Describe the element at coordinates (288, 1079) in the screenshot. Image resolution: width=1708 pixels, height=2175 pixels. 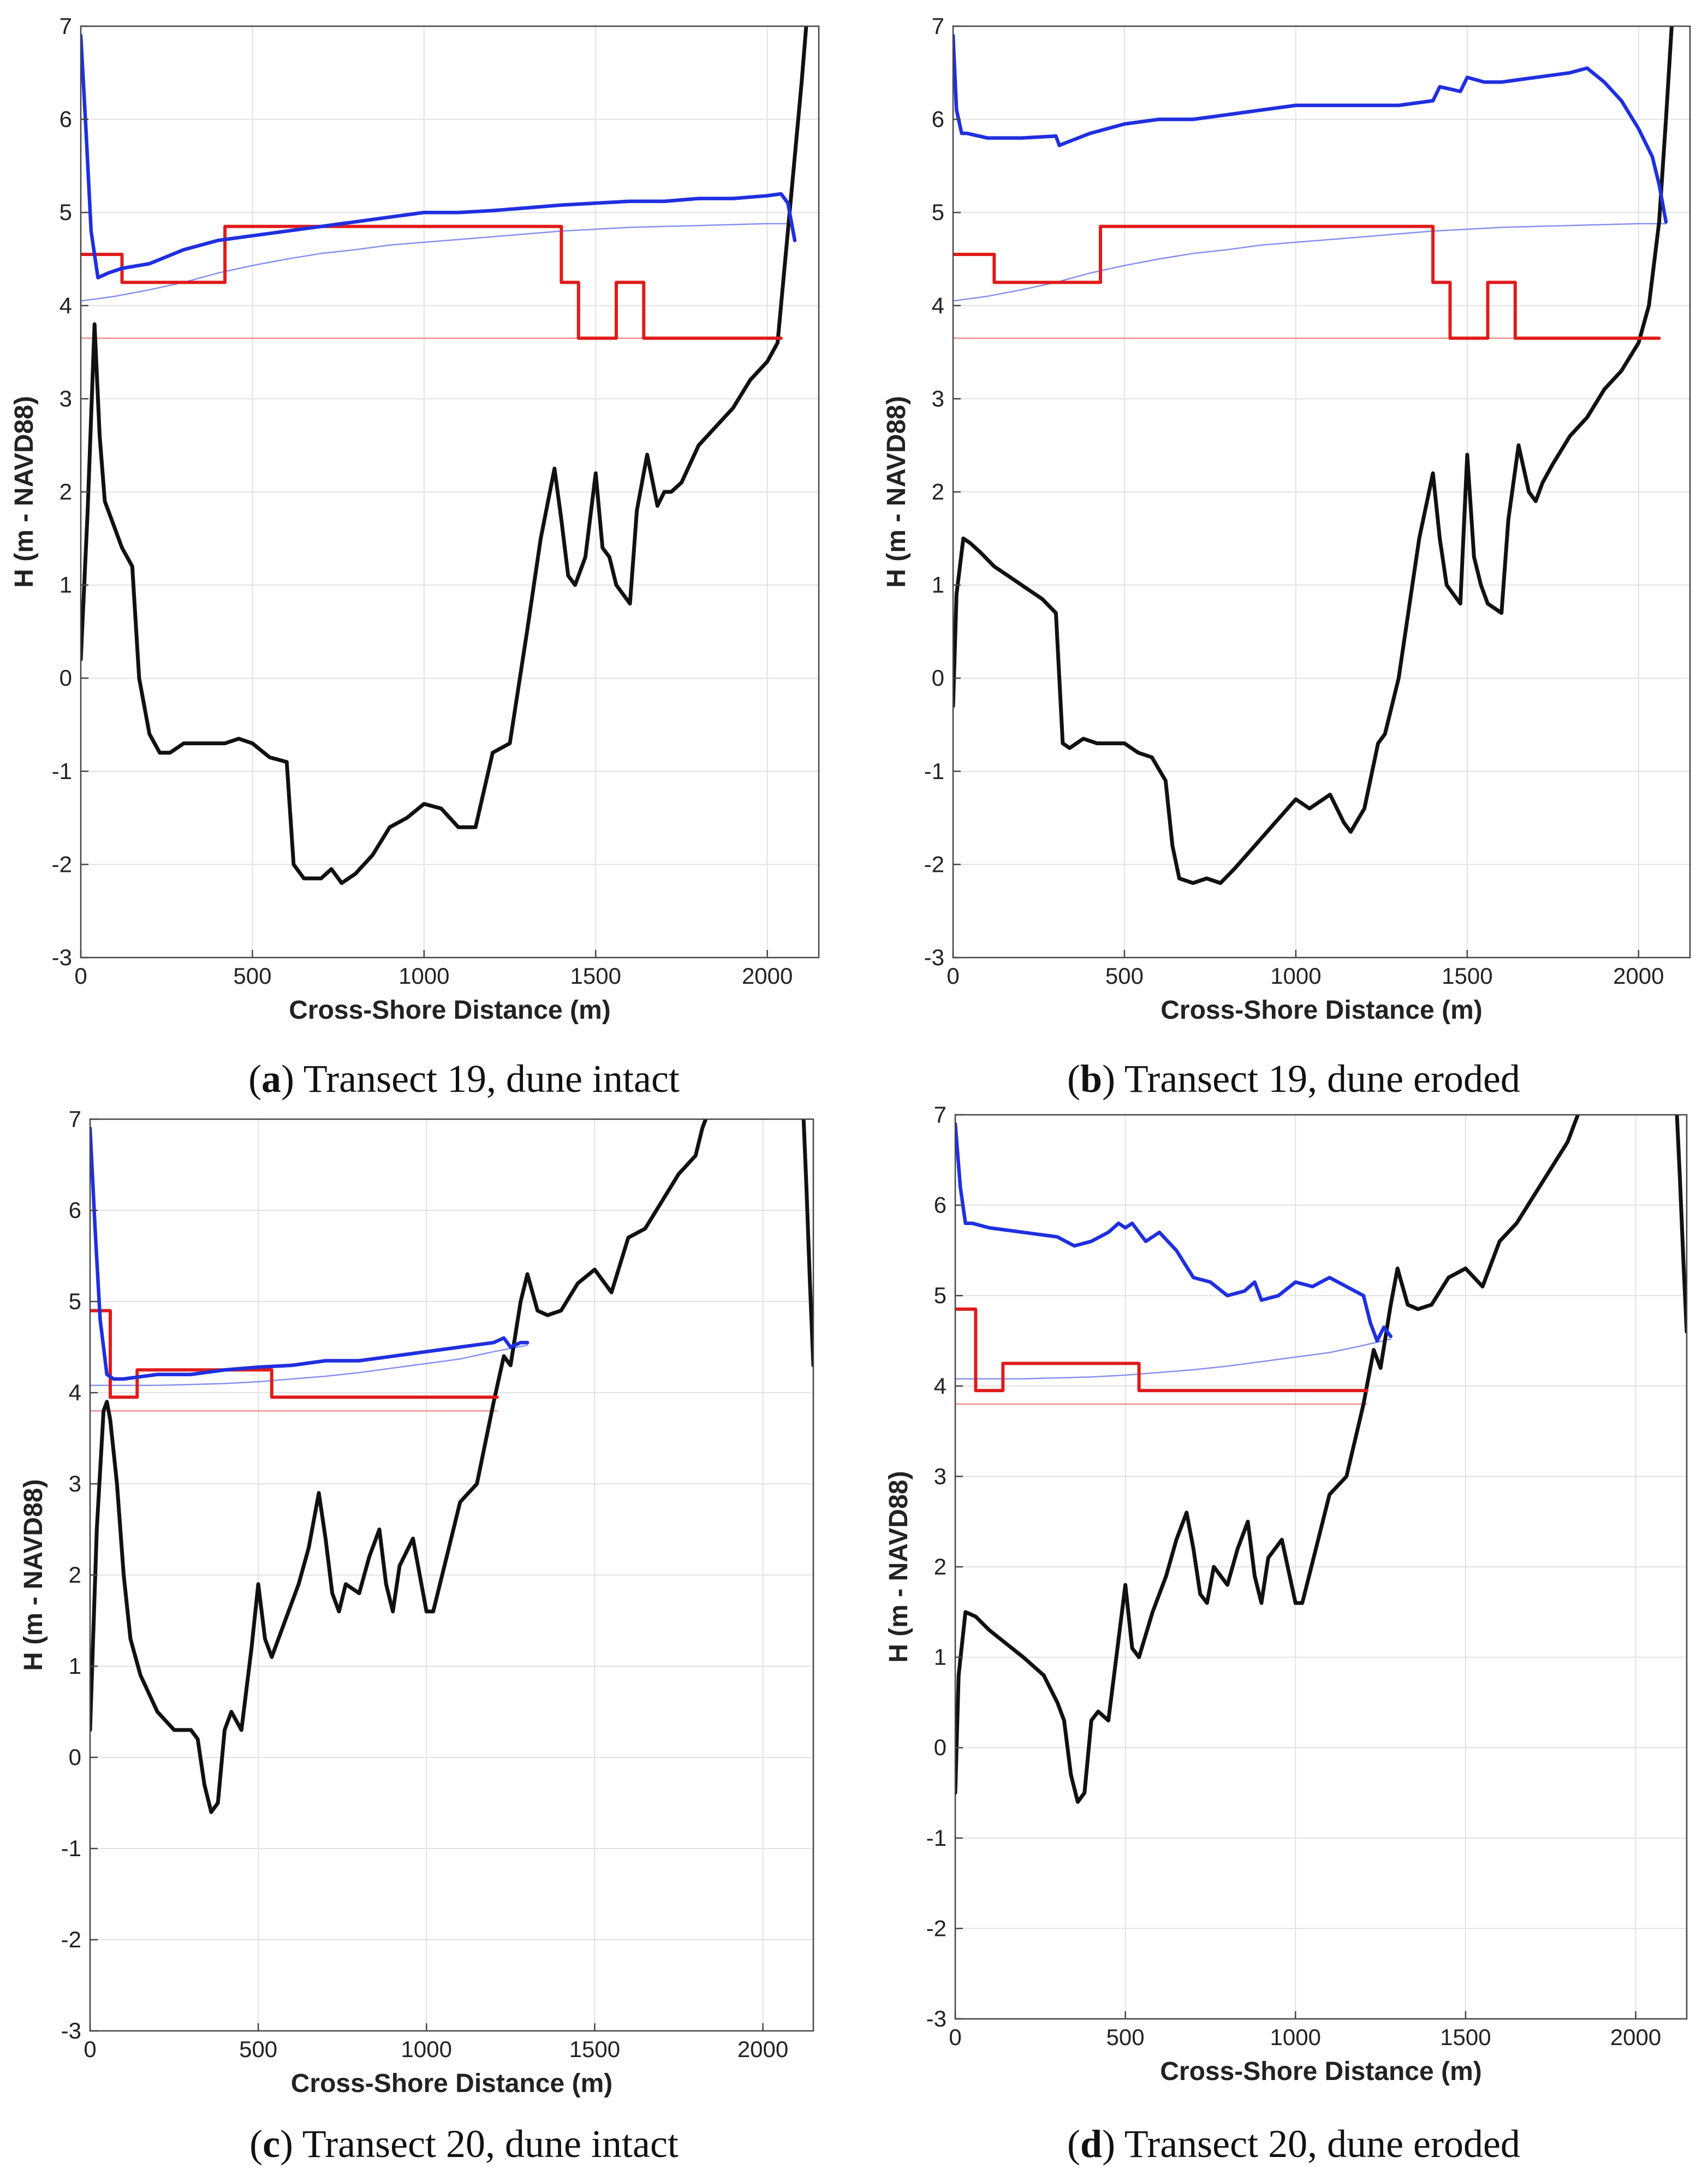
I see `caption-a-close: )` at that location.